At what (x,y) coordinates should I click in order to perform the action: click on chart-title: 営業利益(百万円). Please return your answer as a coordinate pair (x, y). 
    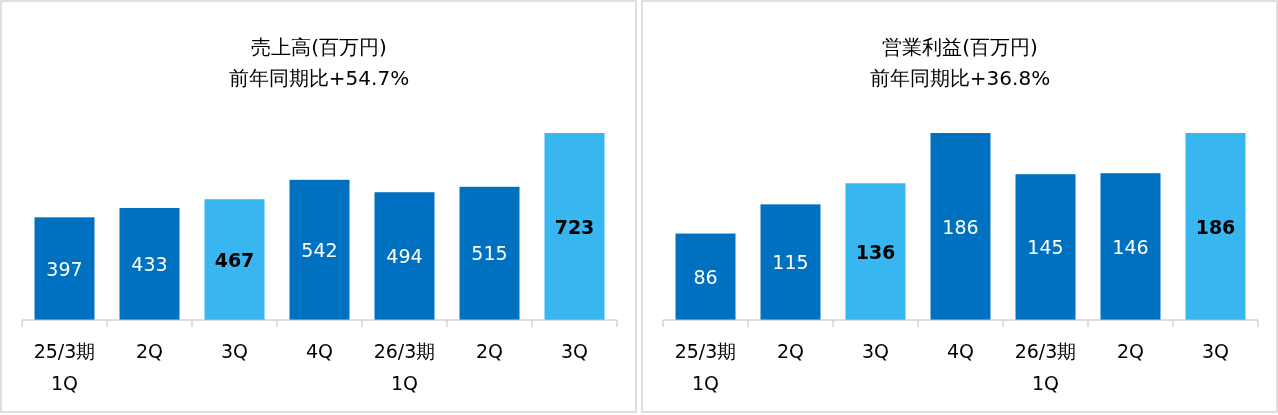
    Looking at the image, I should click on (960, 47).